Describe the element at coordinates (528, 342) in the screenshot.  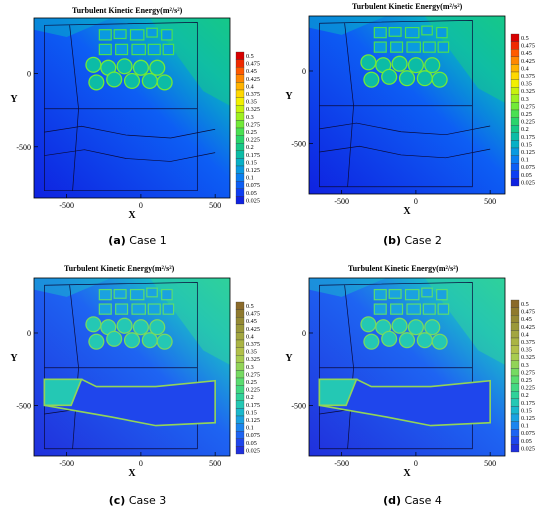
I see `legend-label: 0.375` at that location.